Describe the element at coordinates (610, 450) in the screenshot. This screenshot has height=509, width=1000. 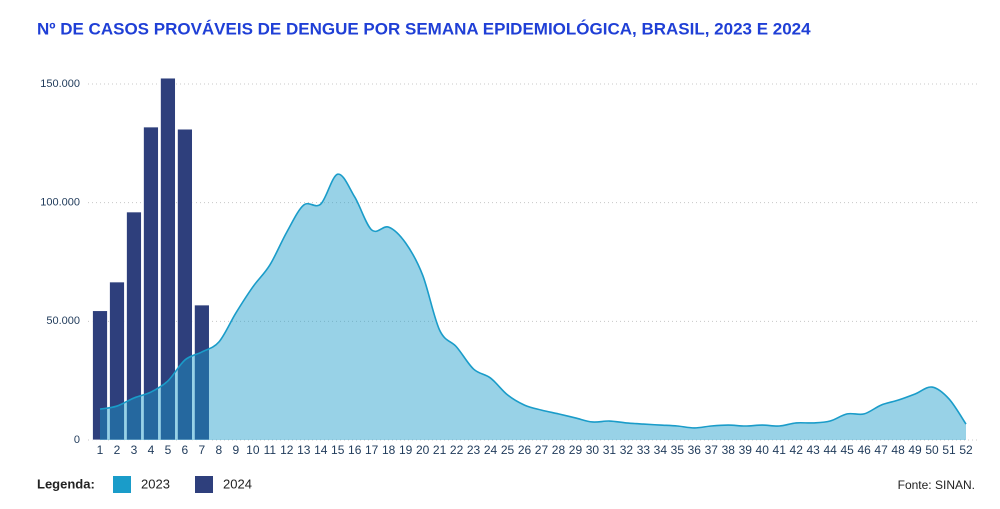
I see `x-tick-label: 31` at that location.